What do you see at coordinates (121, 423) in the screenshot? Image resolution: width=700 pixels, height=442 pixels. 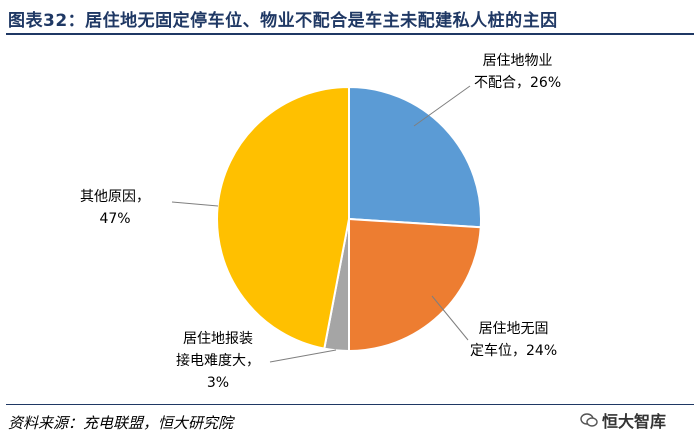 I see `source-note: 资料来源：充电联盟，恒大研究院` at bounding box center [121, 423].